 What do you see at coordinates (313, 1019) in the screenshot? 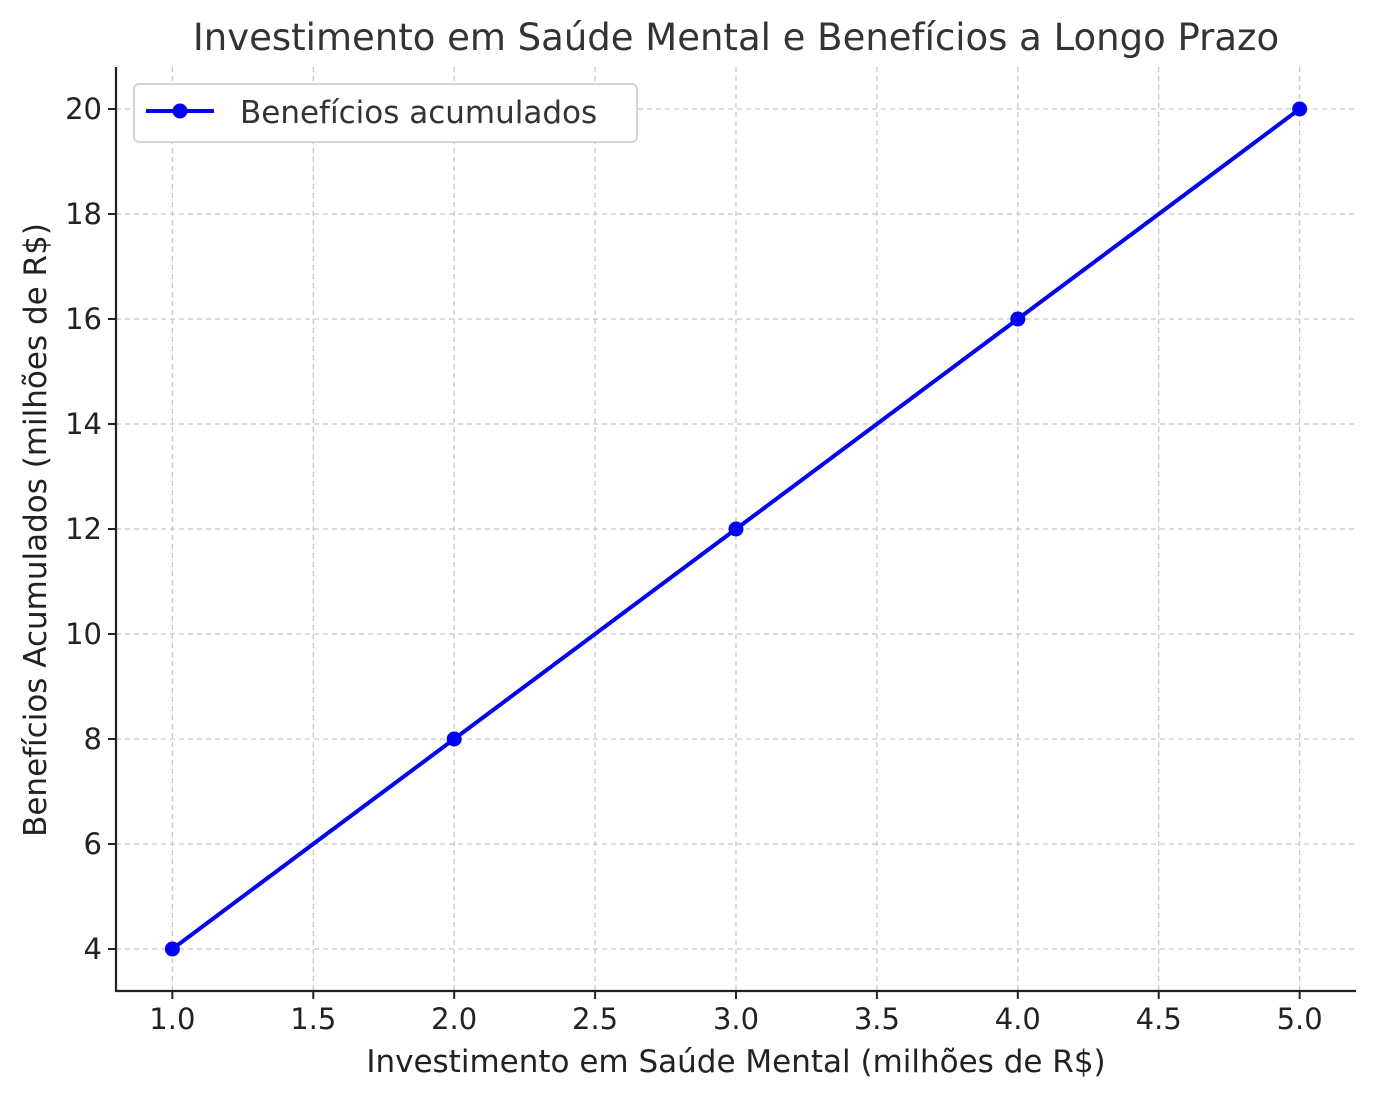
I see `x-tick-label: 1.5` at bounding box center [313, 1019].